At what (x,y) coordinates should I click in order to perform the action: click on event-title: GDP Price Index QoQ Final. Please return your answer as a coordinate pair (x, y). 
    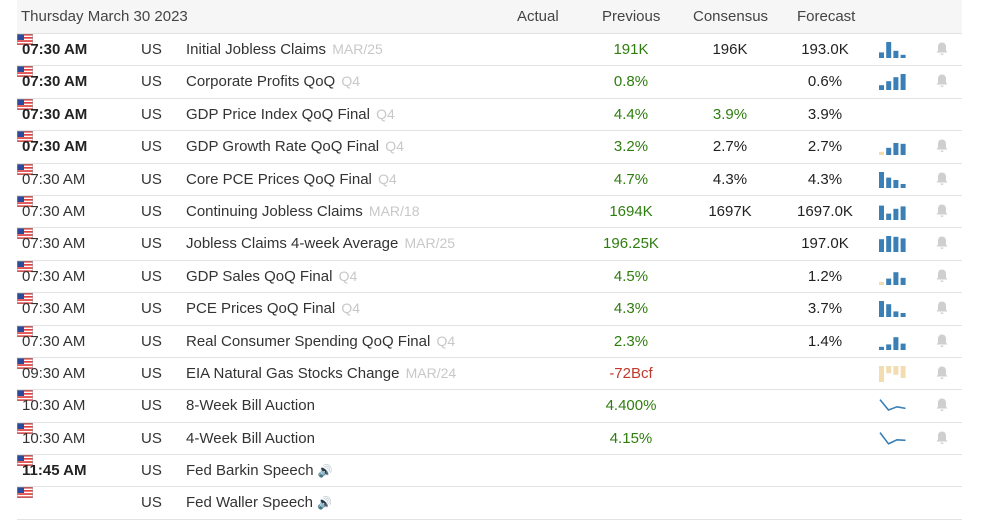
    Looking at the image, I should click on (278, 114).